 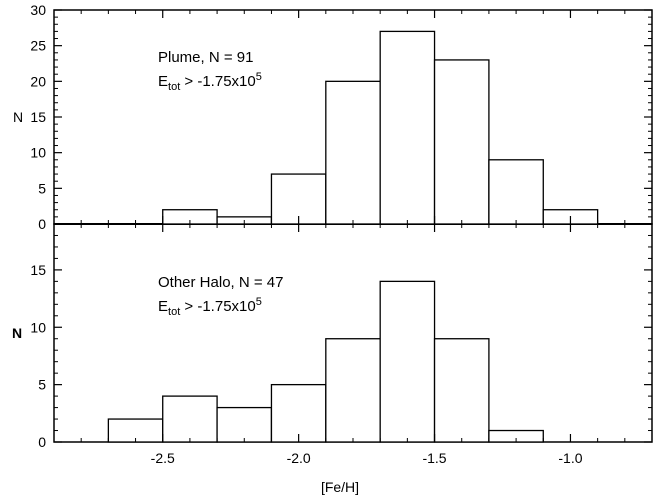 I want to click on bottom-y-axis-label: N, so click(x=17, y=333).